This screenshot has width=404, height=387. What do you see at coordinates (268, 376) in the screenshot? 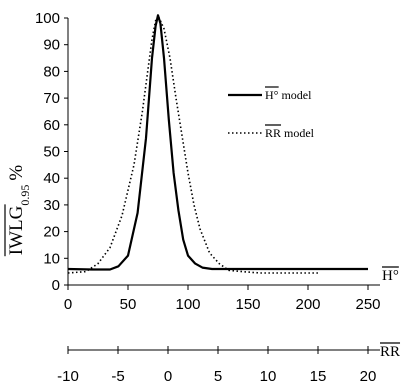
I see `x-axis-rr-tick-label: 10` at bounding box center [268, 376].